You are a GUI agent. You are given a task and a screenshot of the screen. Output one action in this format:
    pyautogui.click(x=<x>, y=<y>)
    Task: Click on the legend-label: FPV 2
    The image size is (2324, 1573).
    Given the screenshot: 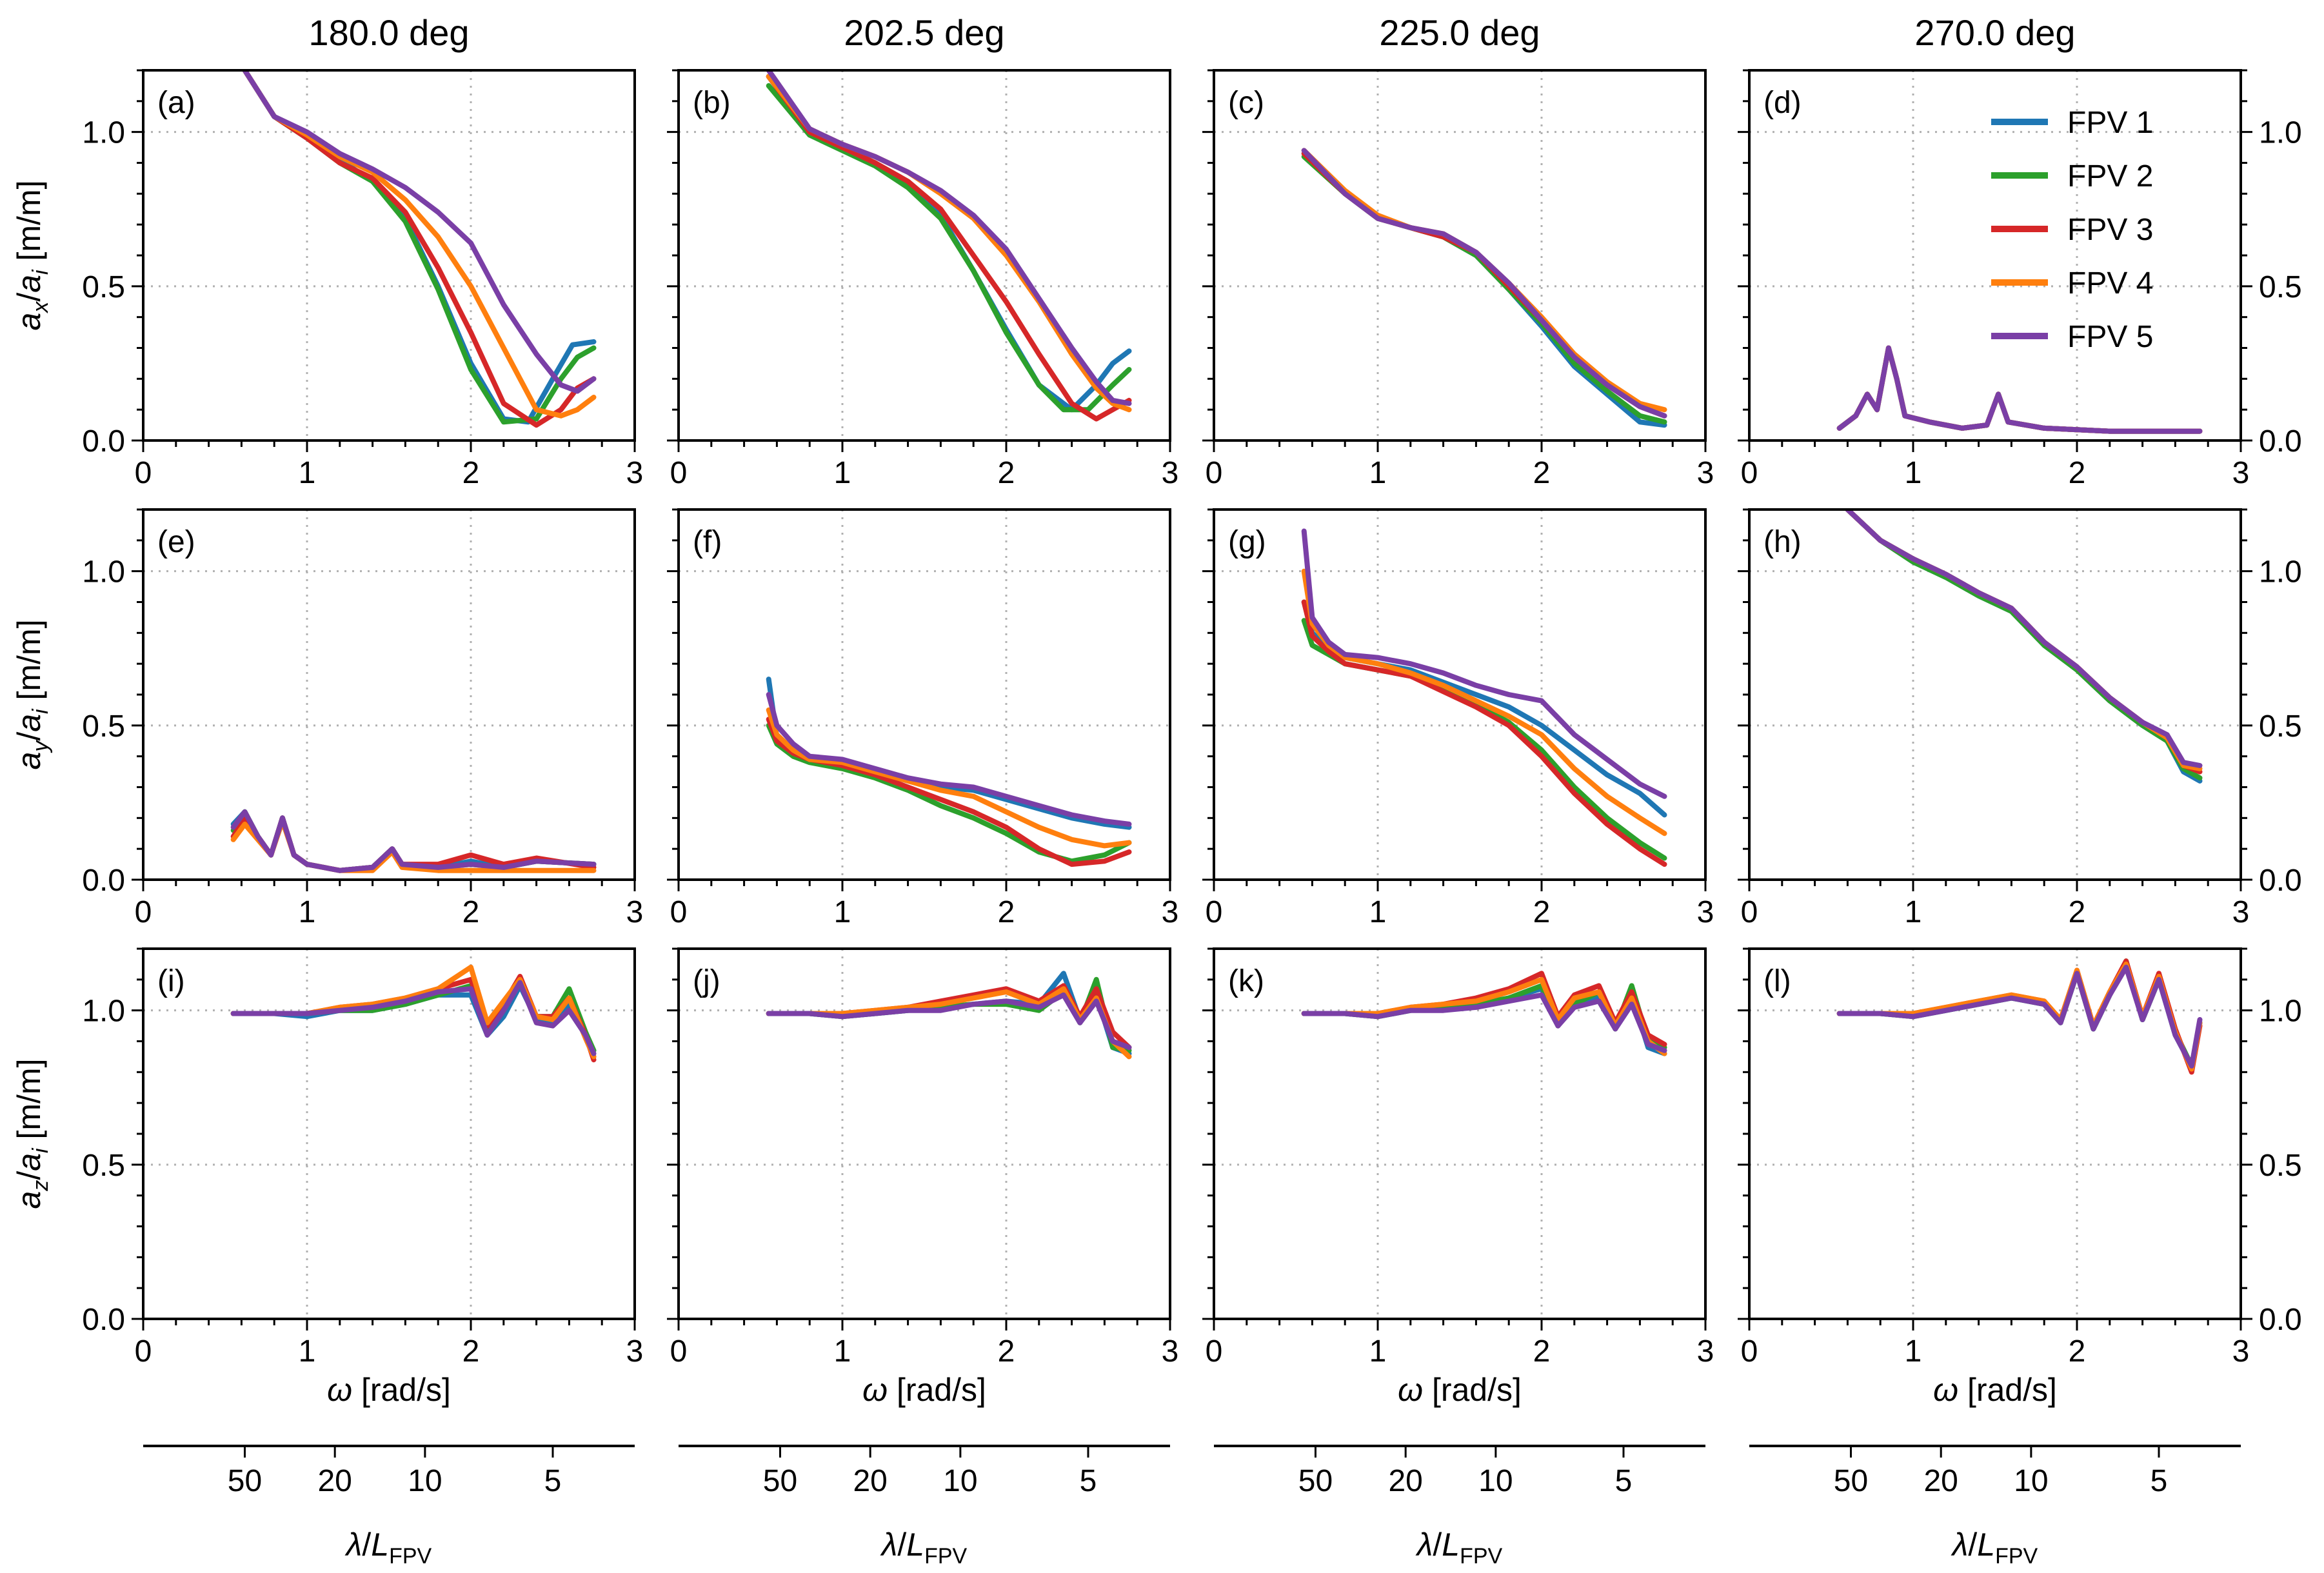 What is the action you would take?
    pyautogui.click(x=2110, y=176)
    